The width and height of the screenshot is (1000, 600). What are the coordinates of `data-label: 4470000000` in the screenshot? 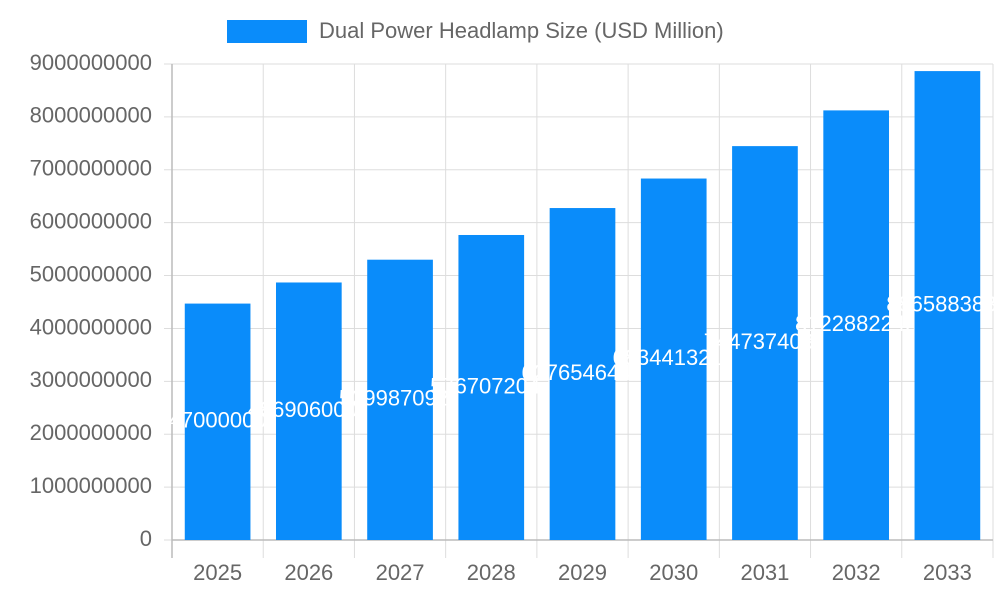 It's located at (217, 420).